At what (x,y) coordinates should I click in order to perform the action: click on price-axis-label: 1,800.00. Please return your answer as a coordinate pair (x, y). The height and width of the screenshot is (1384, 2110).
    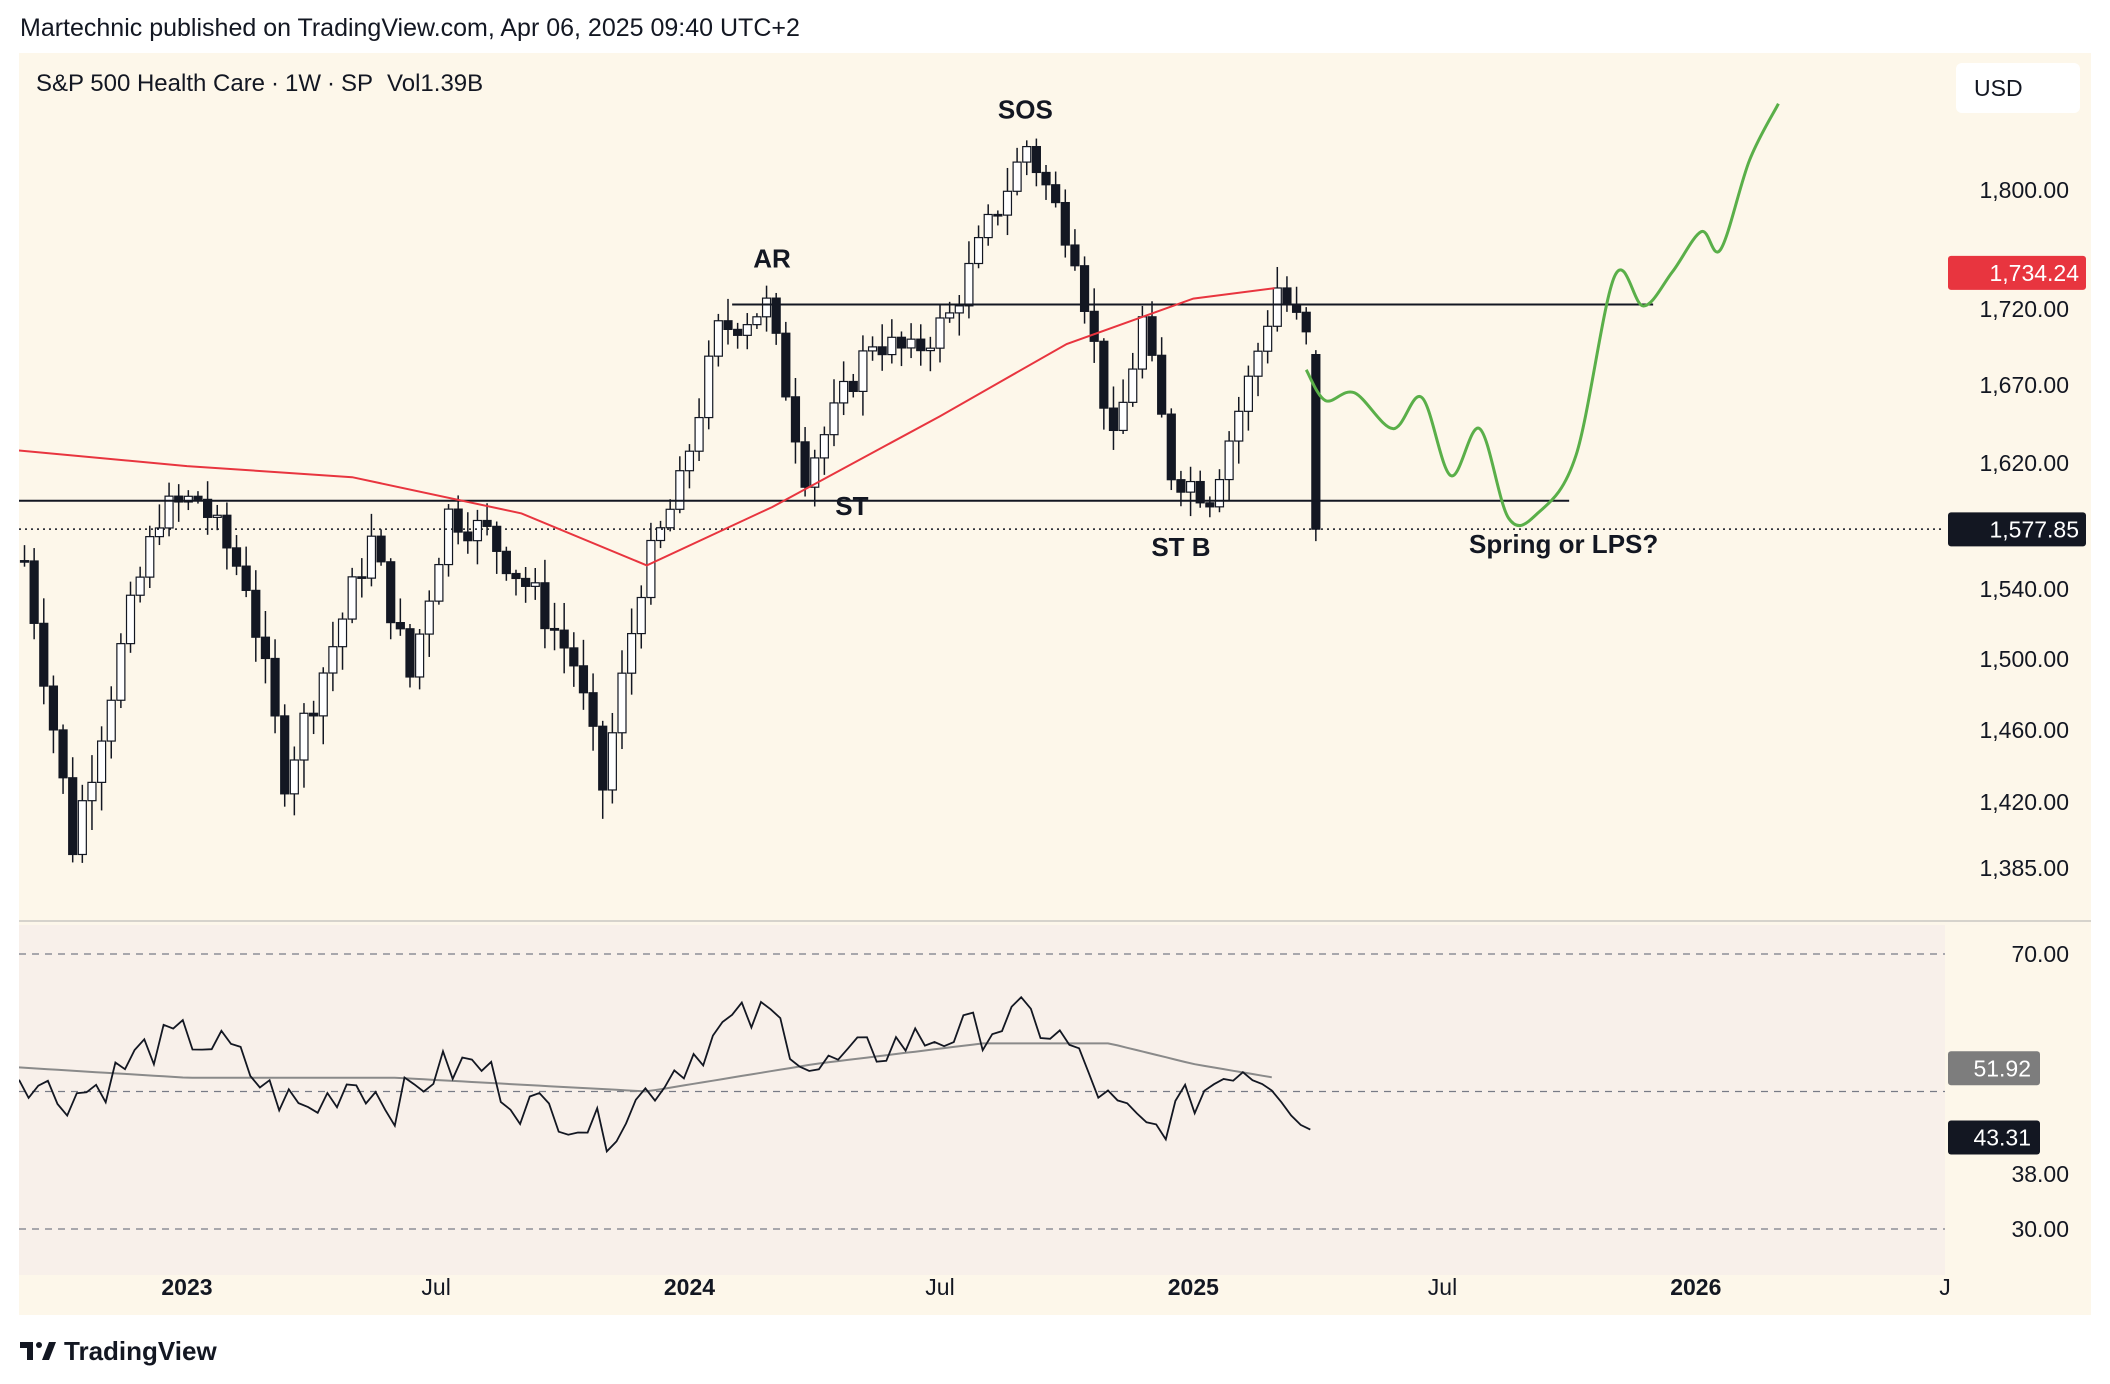
    Looking at the image, I should click on (2024, 190).